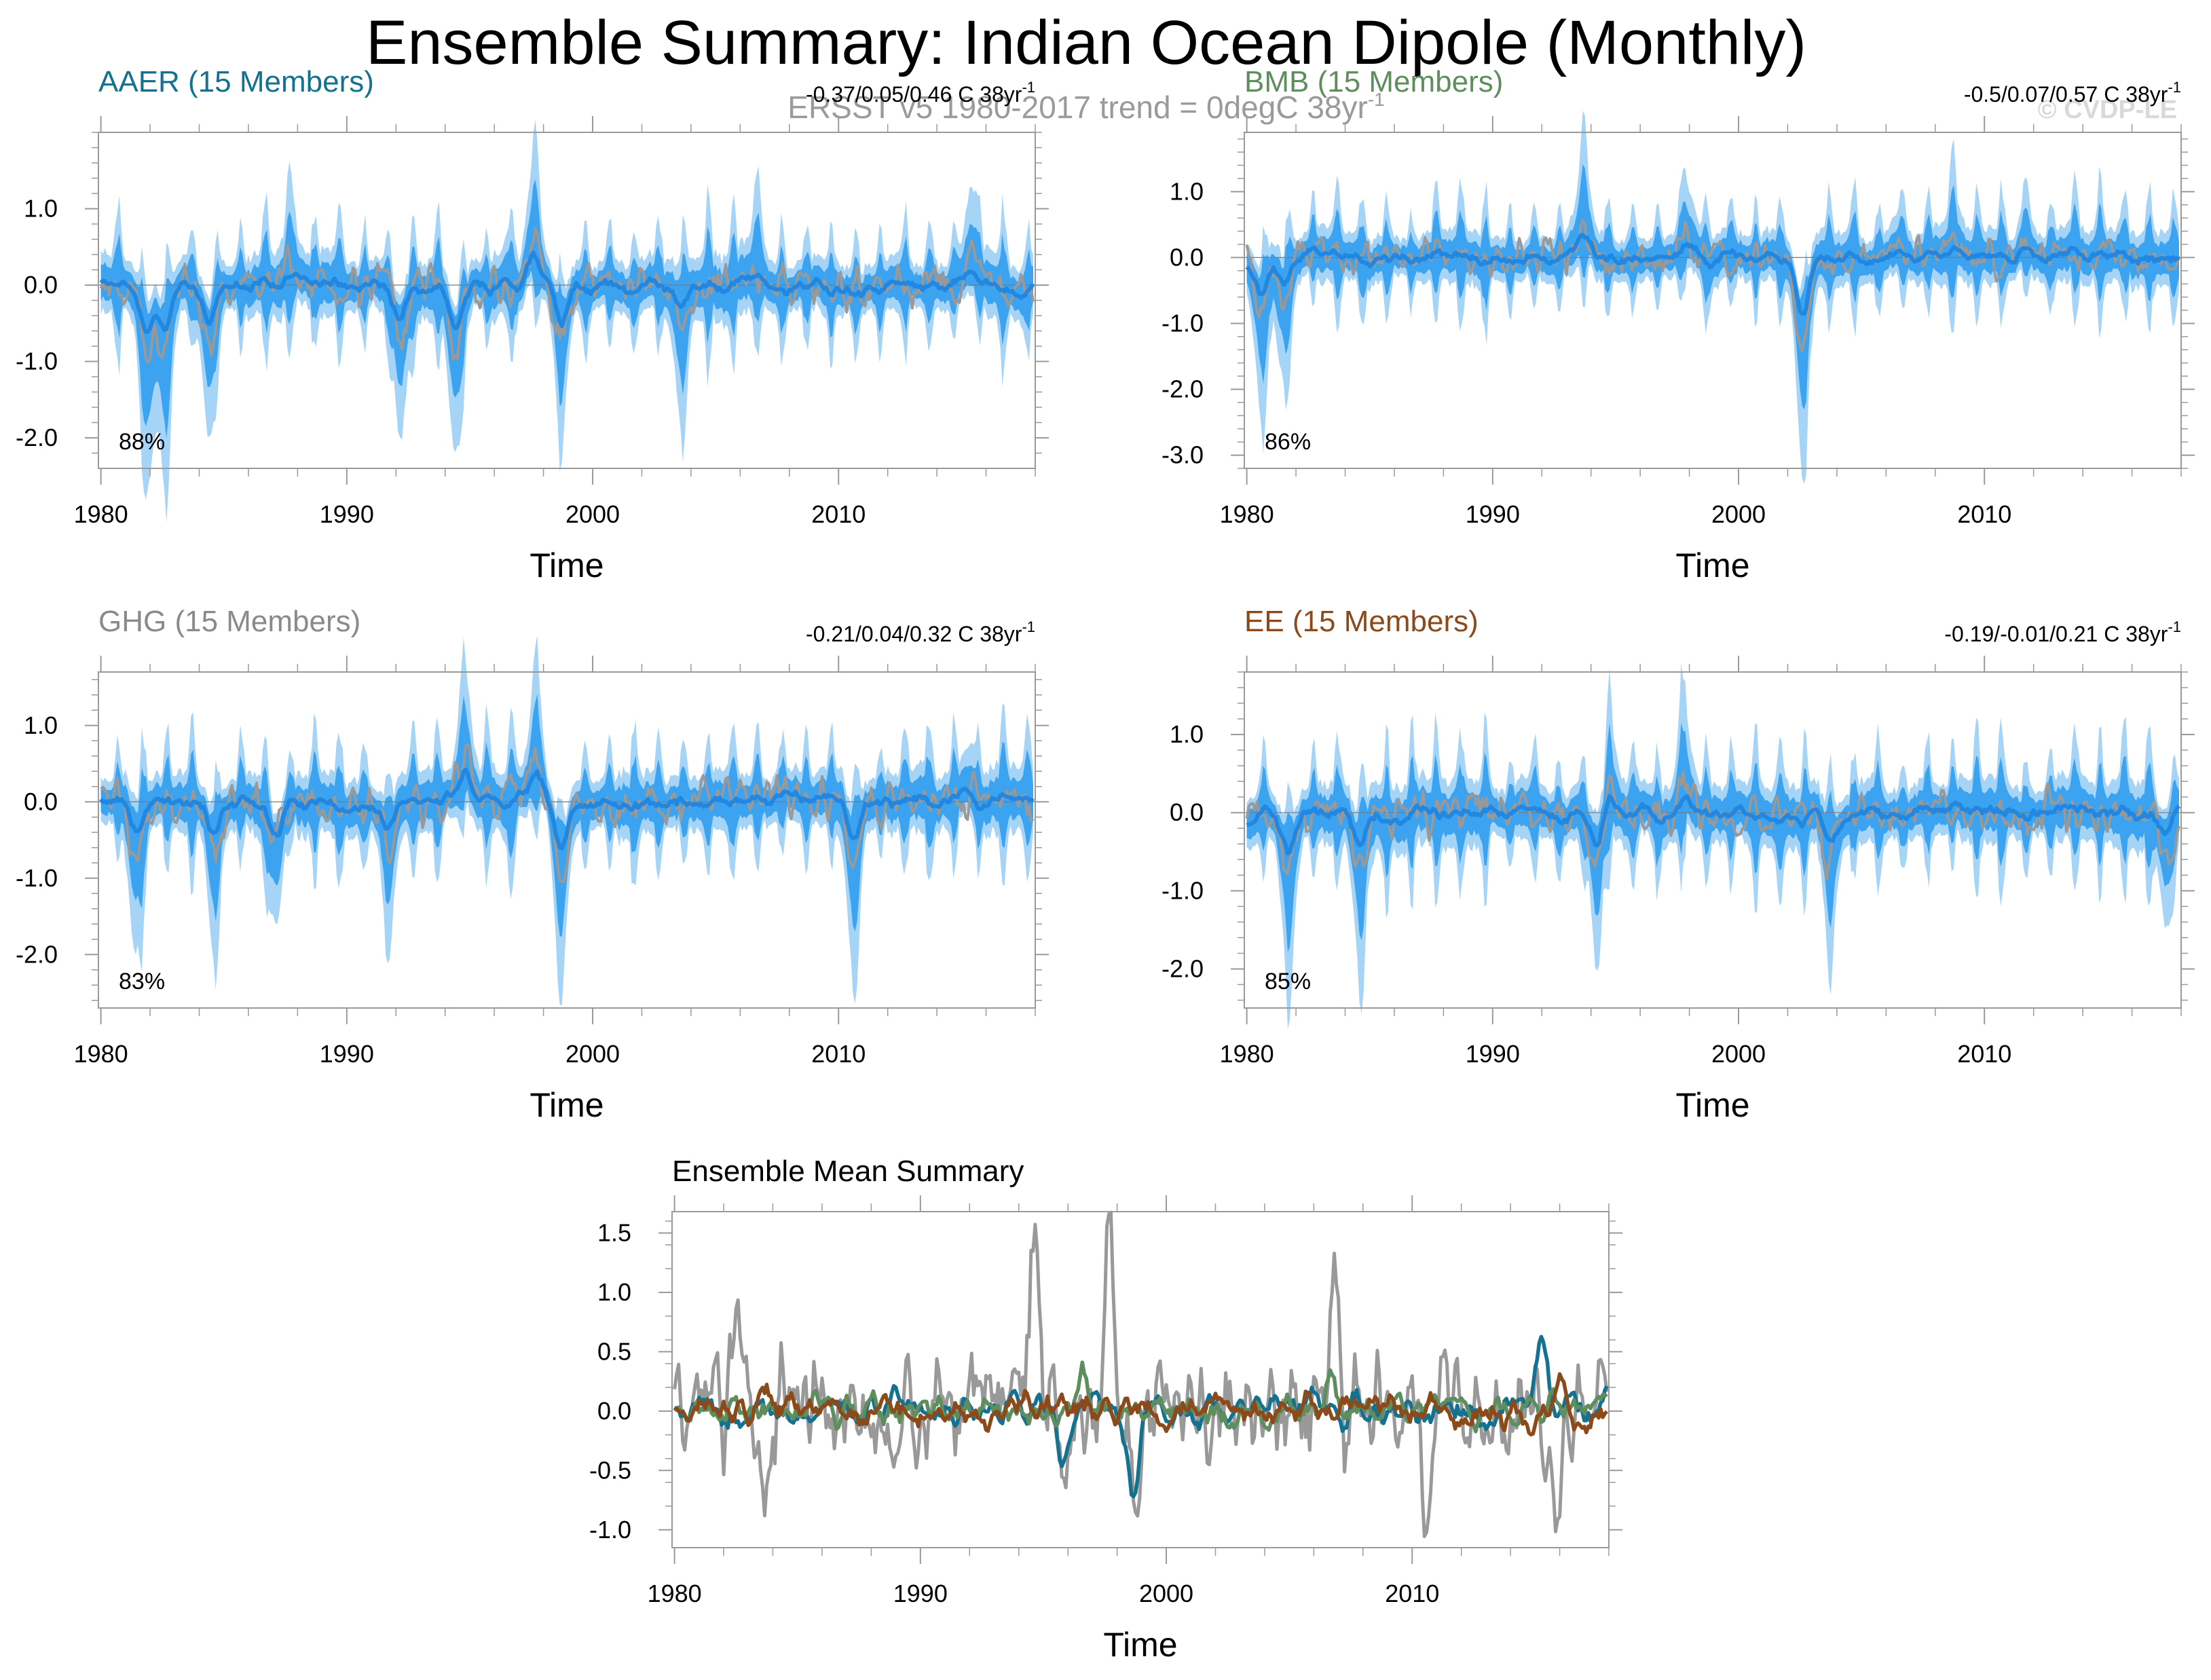 The height and width of the screenshot is (1680, 2211). What do you see at coordinates (41, 725) in the screenshot?
I see `ghg-y-tick-label: 1.0` at bounding box center [41, 725].